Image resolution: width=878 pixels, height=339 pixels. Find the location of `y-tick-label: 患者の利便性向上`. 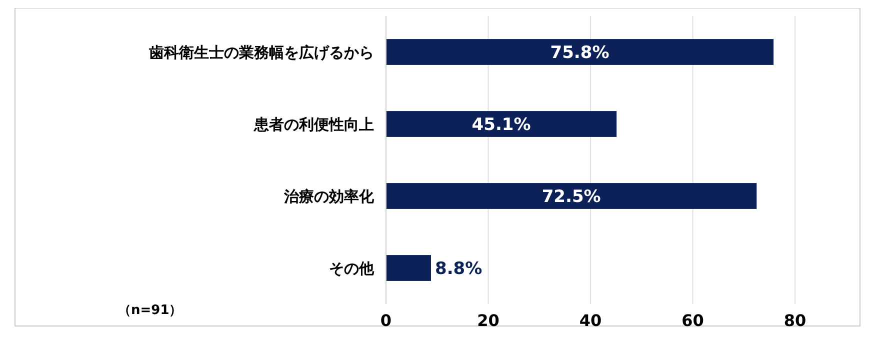

y-tick-label: 患者の利便性向上 is located at coordinates (313, 124).